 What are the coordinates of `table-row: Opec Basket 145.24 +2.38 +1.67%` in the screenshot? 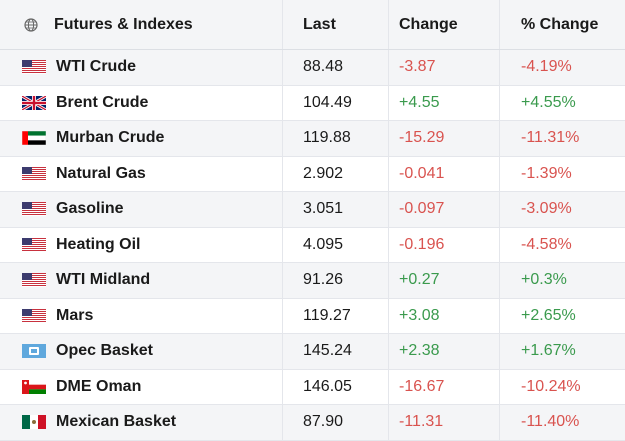 It's located at (312, 352).